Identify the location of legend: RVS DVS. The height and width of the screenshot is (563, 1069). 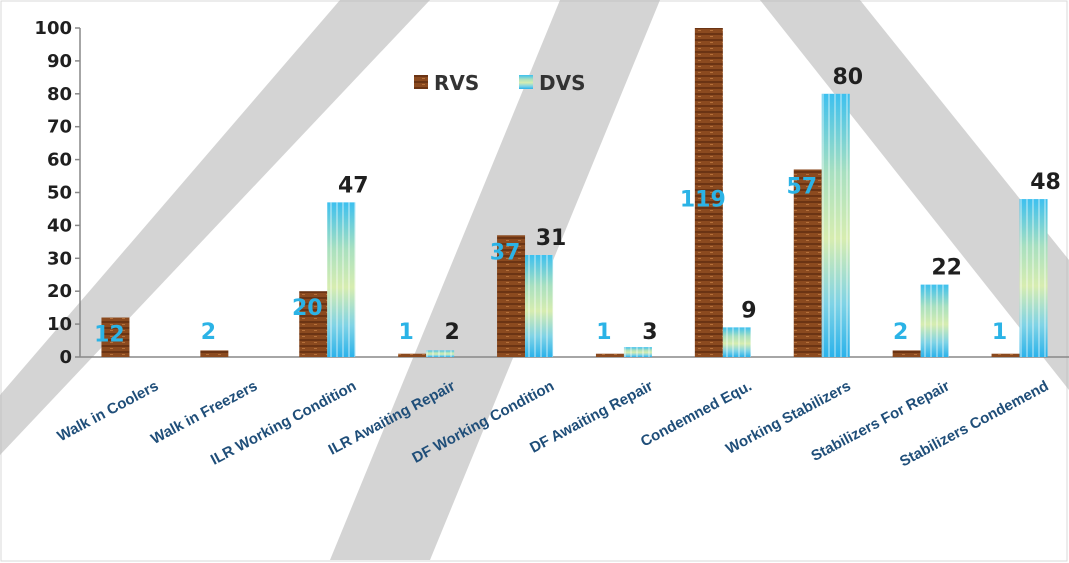
(499, 83).